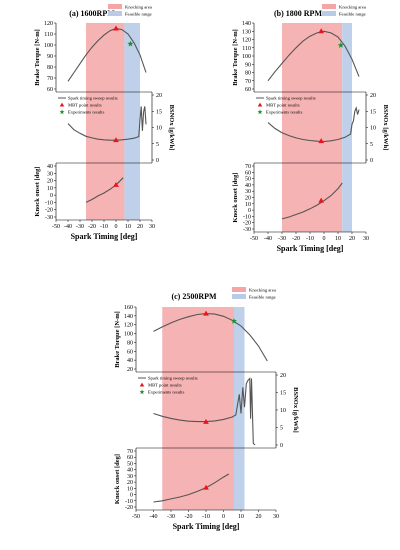  I want to click on y-tick-label-knock: 60, so click(130, 458).